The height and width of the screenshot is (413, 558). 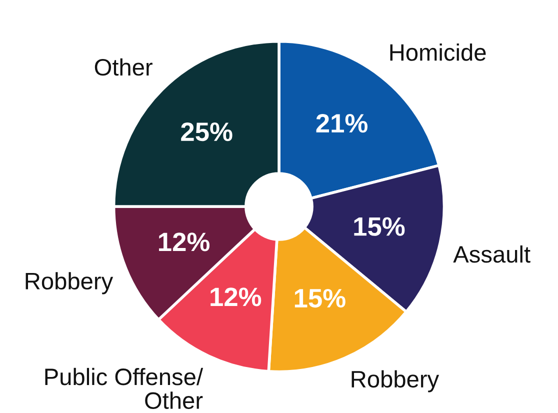 What do you see at coordinates (206, 132) in the screenshot?
I see `data-label: 25%` at bounding box center [206, 132].